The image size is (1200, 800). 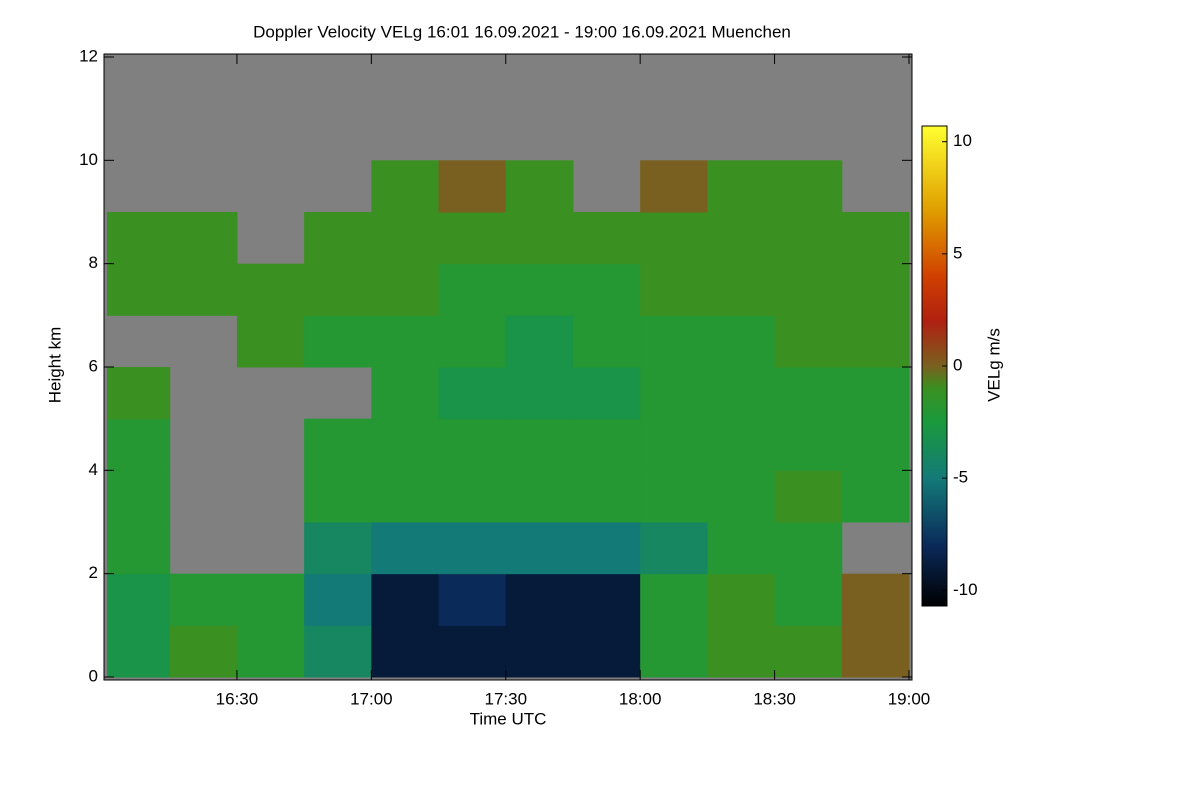 I want to click on x-tick-label: 16:30, so click(x=237, y=698).